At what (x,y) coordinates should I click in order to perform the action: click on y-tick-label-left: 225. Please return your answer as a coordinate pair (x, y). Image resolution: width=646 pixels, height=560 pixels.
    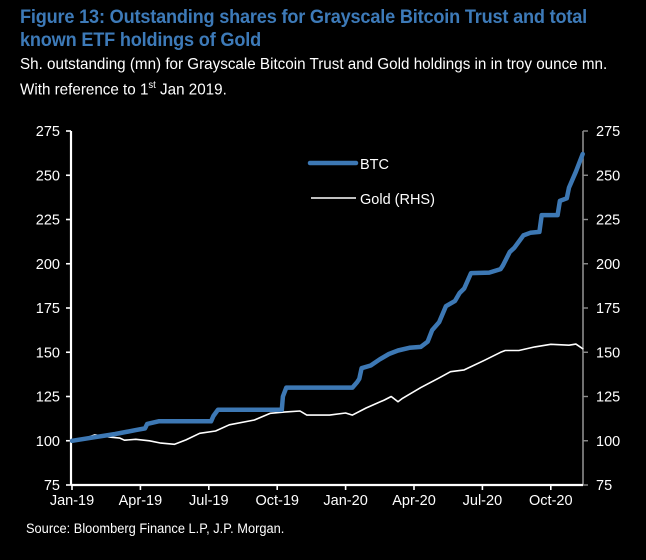
    Looking at the image, I should click on (48, 221).